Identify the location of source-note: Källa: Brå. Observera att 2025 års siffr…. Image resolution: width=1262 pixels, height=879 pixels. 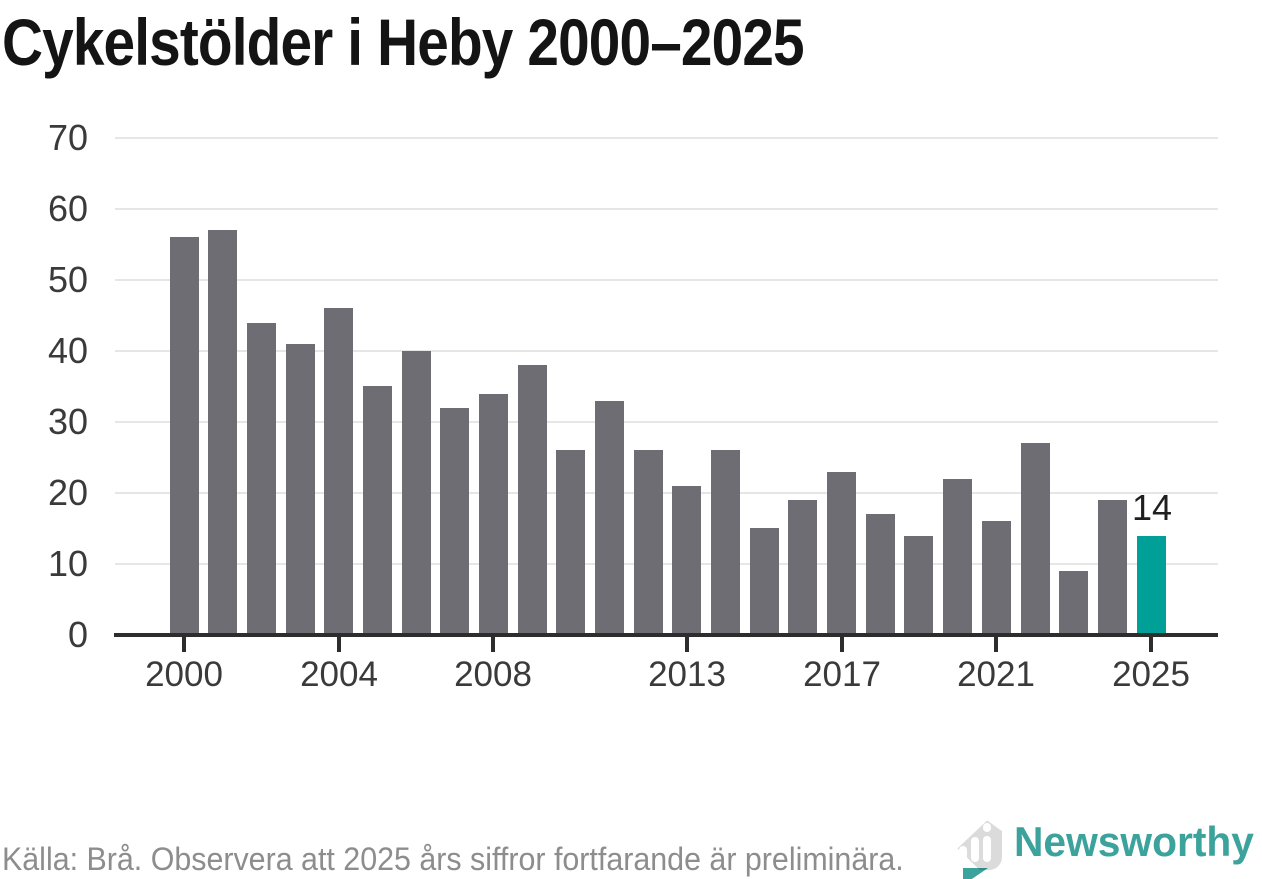
(453, 859).